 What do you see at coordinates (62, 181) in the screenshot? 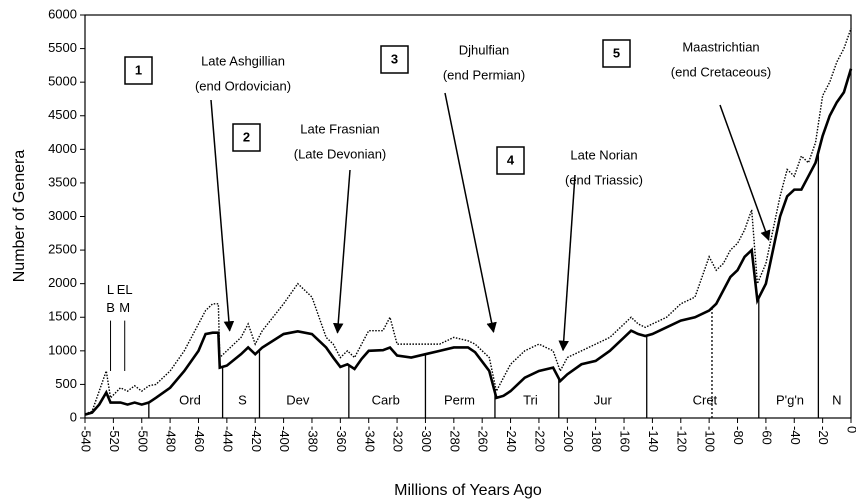
I see `y-tick-label: 3500` at bounding box center [62, 181].